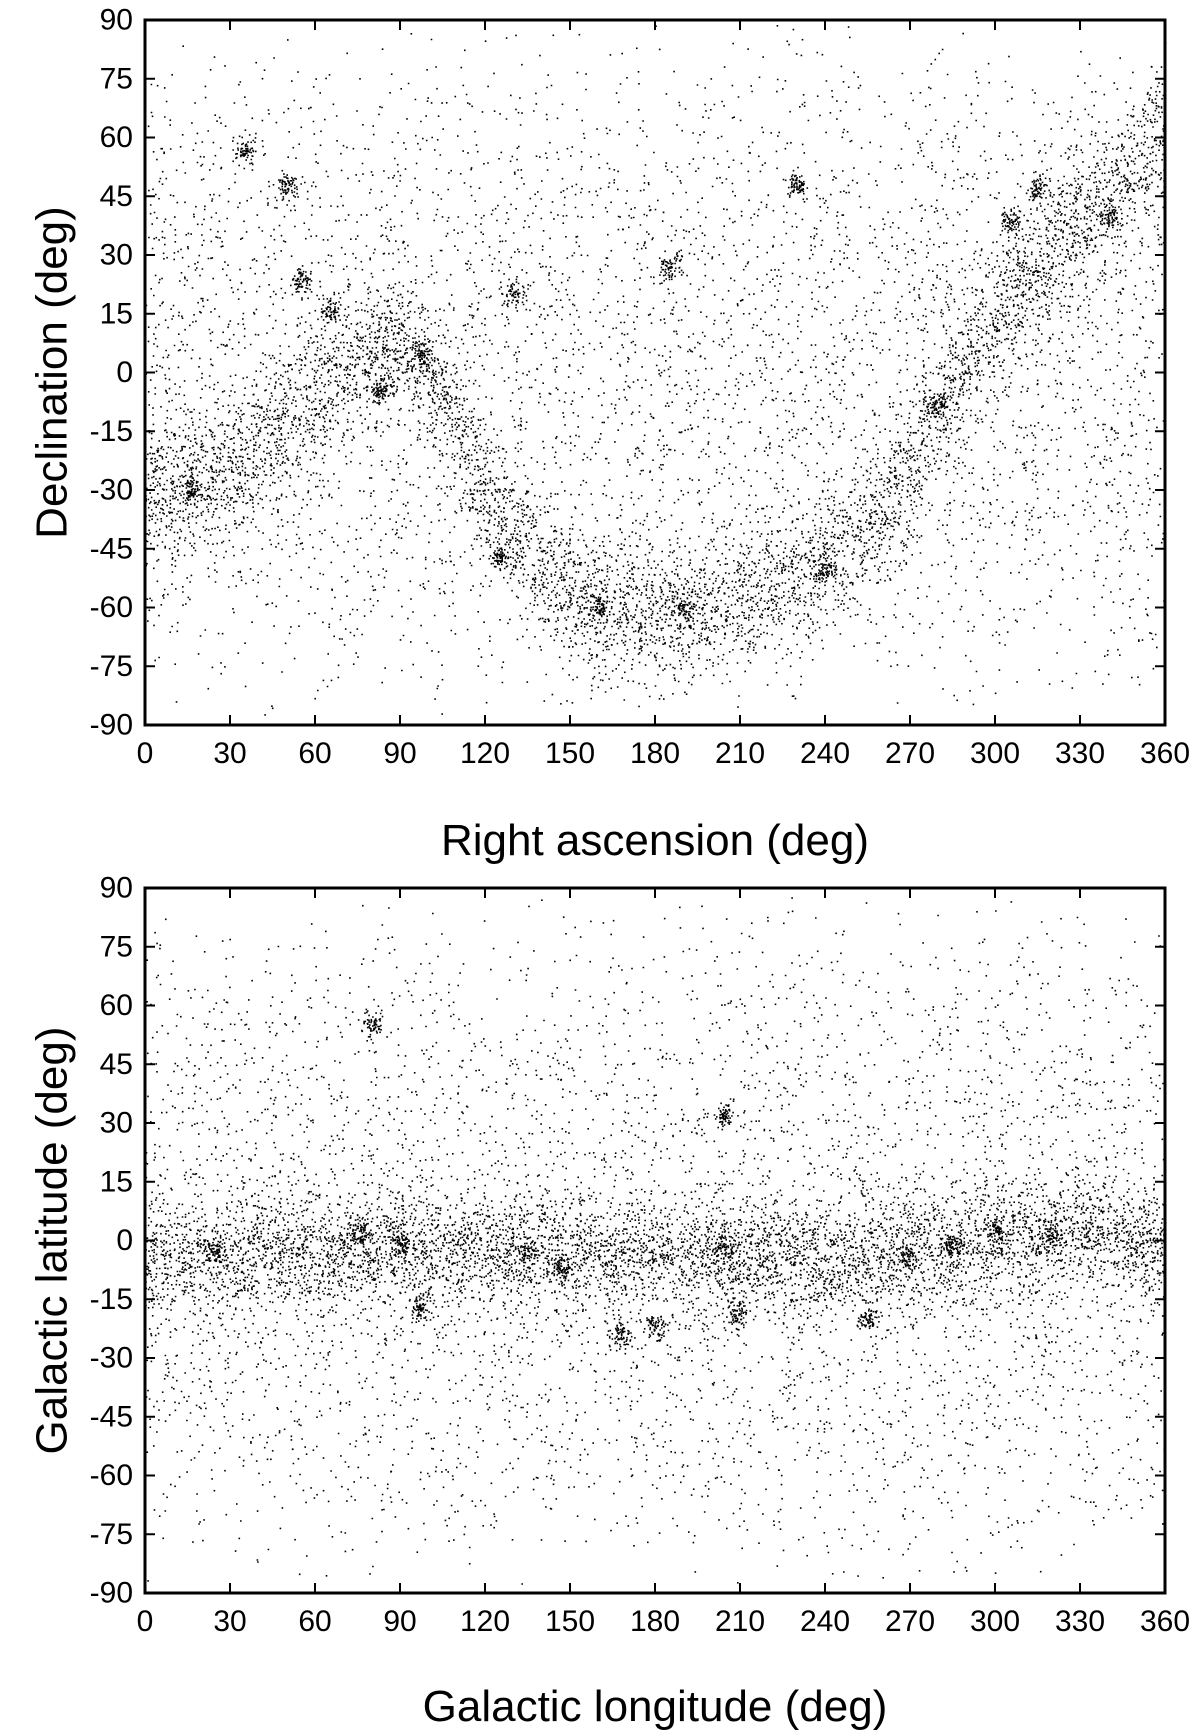 Image resolution: width=1200 pixels, height=1736 pixels. What do you see at coordinates (655, 840) in the screenshot?
I see `equatorial-x-axis-title: Right ascension (deg)` at bounding box center [655, 840].